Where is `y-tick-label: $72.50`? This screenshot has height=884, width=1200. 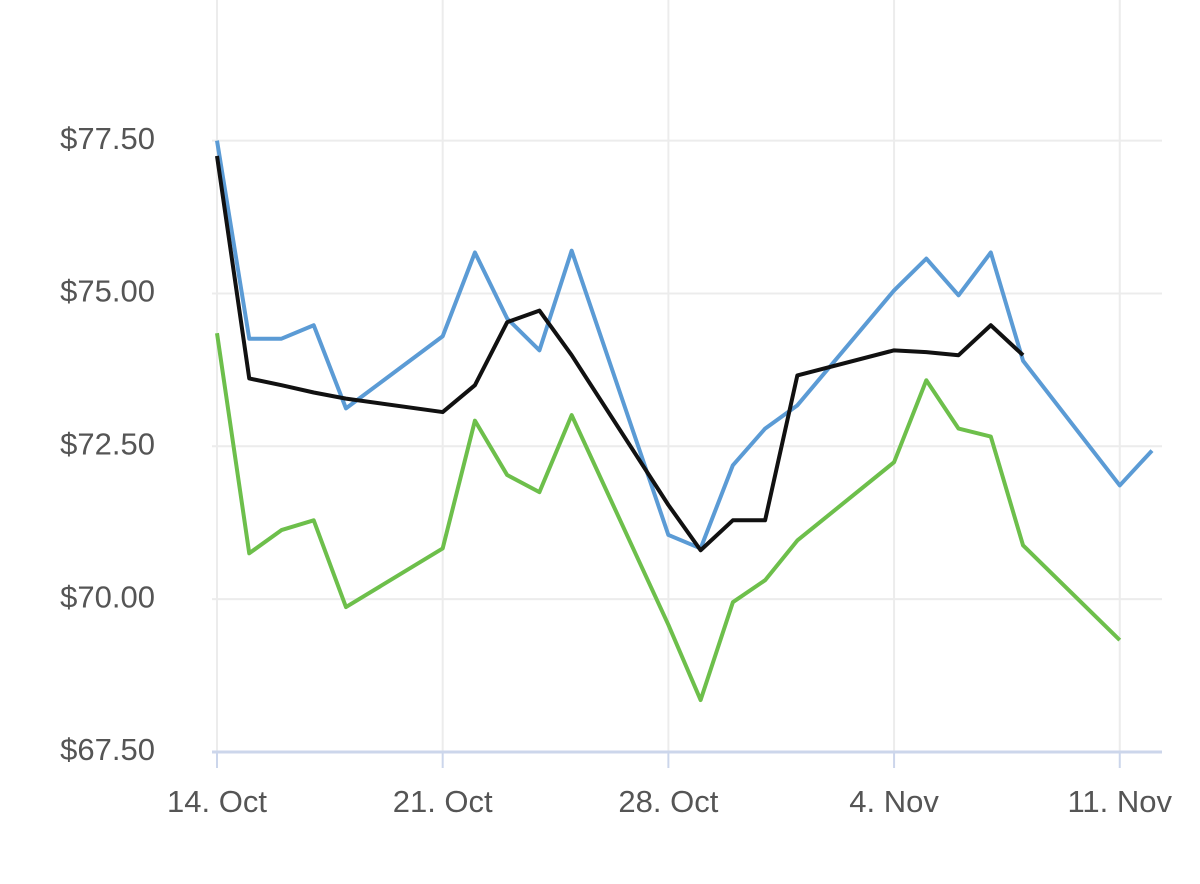 y-tick-label: $72.50 is located at coordinates (107, 443).